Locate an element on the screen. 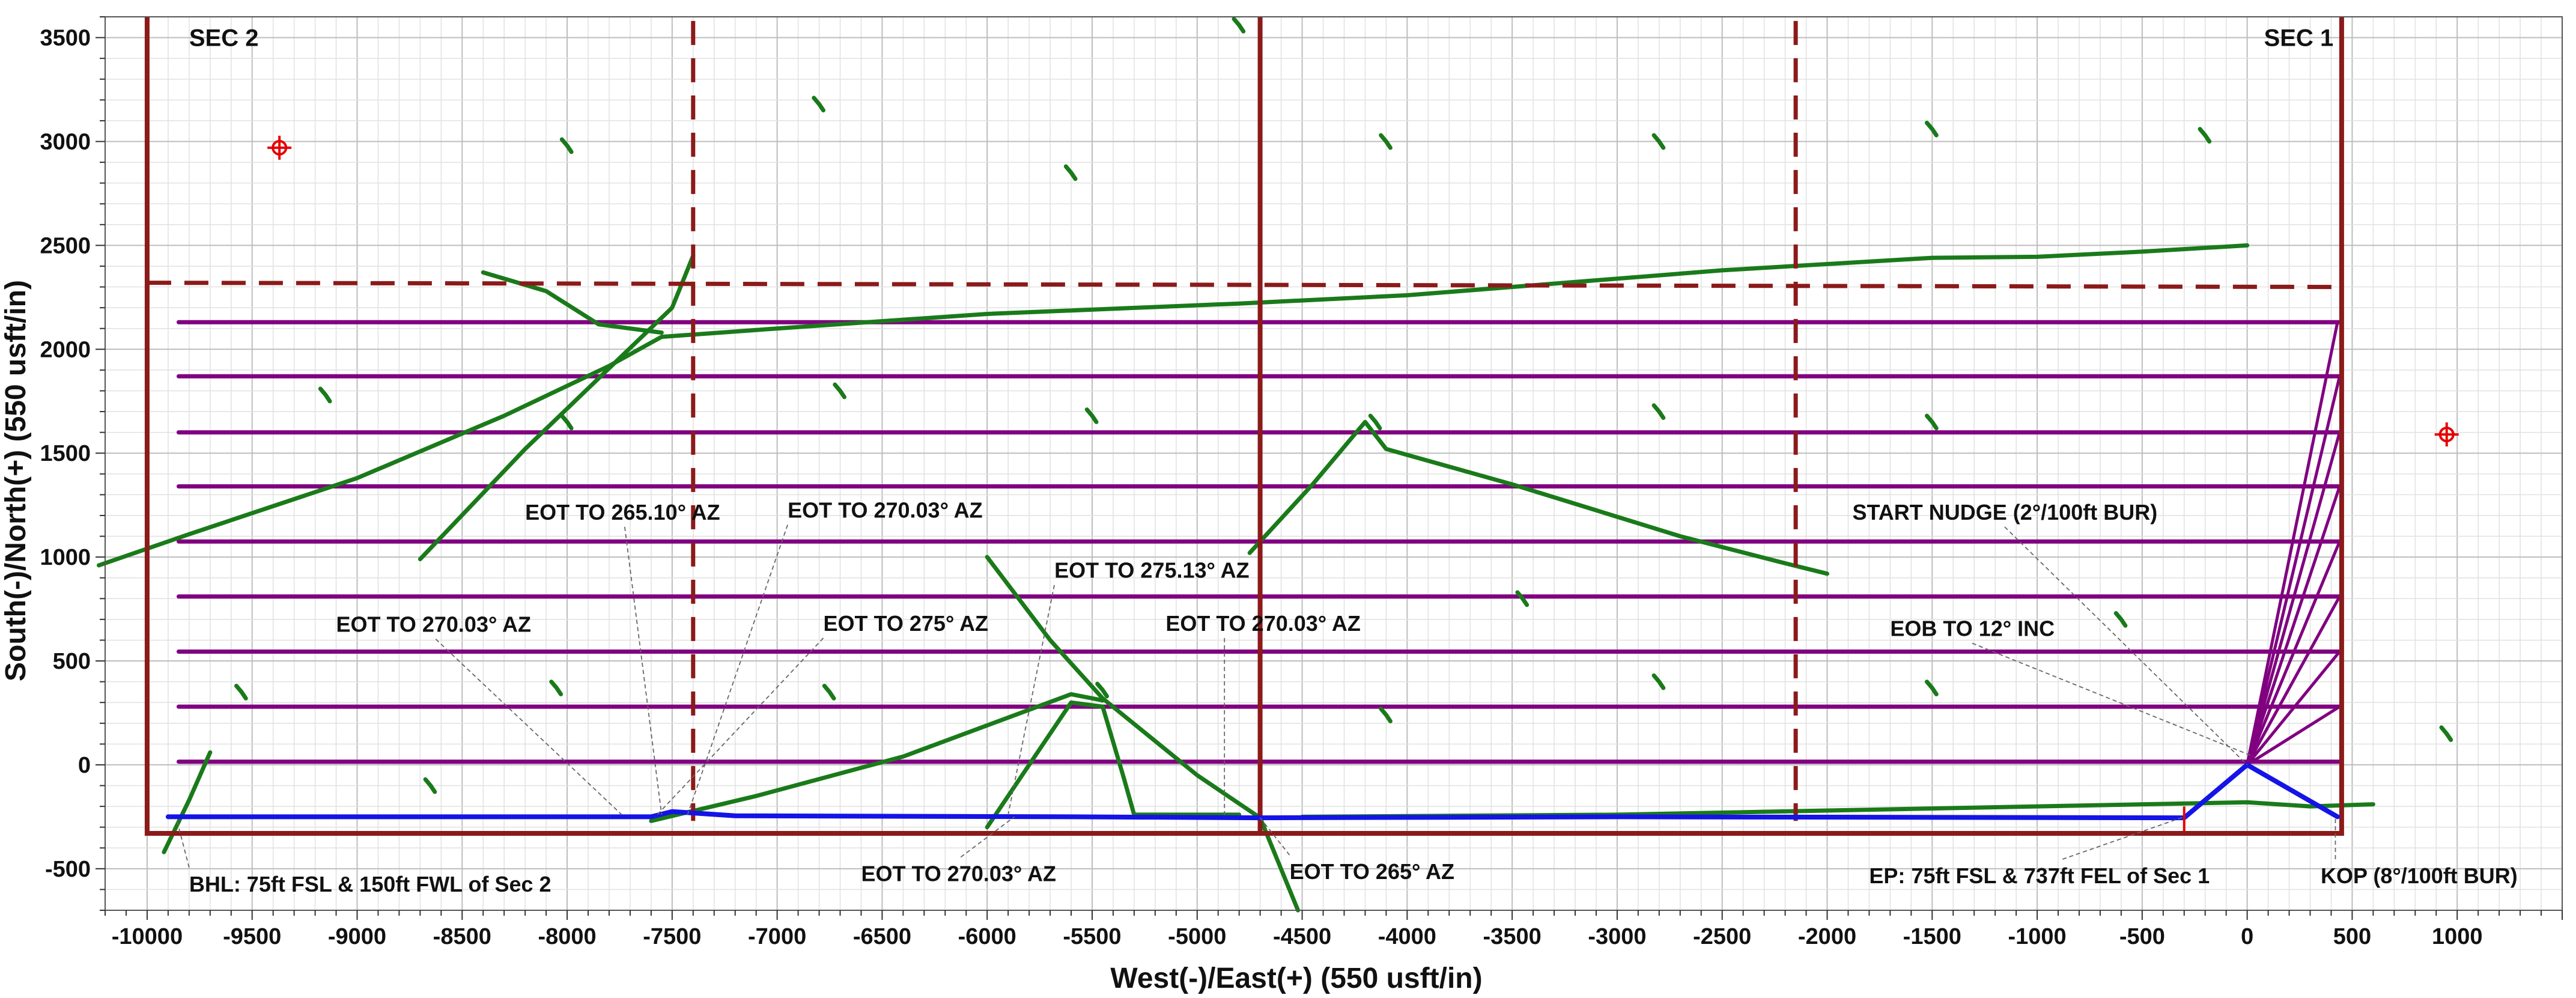 This screenshot has height=998, width=2576. x-tick-label: -9000 is located at coordinates (357, 936).